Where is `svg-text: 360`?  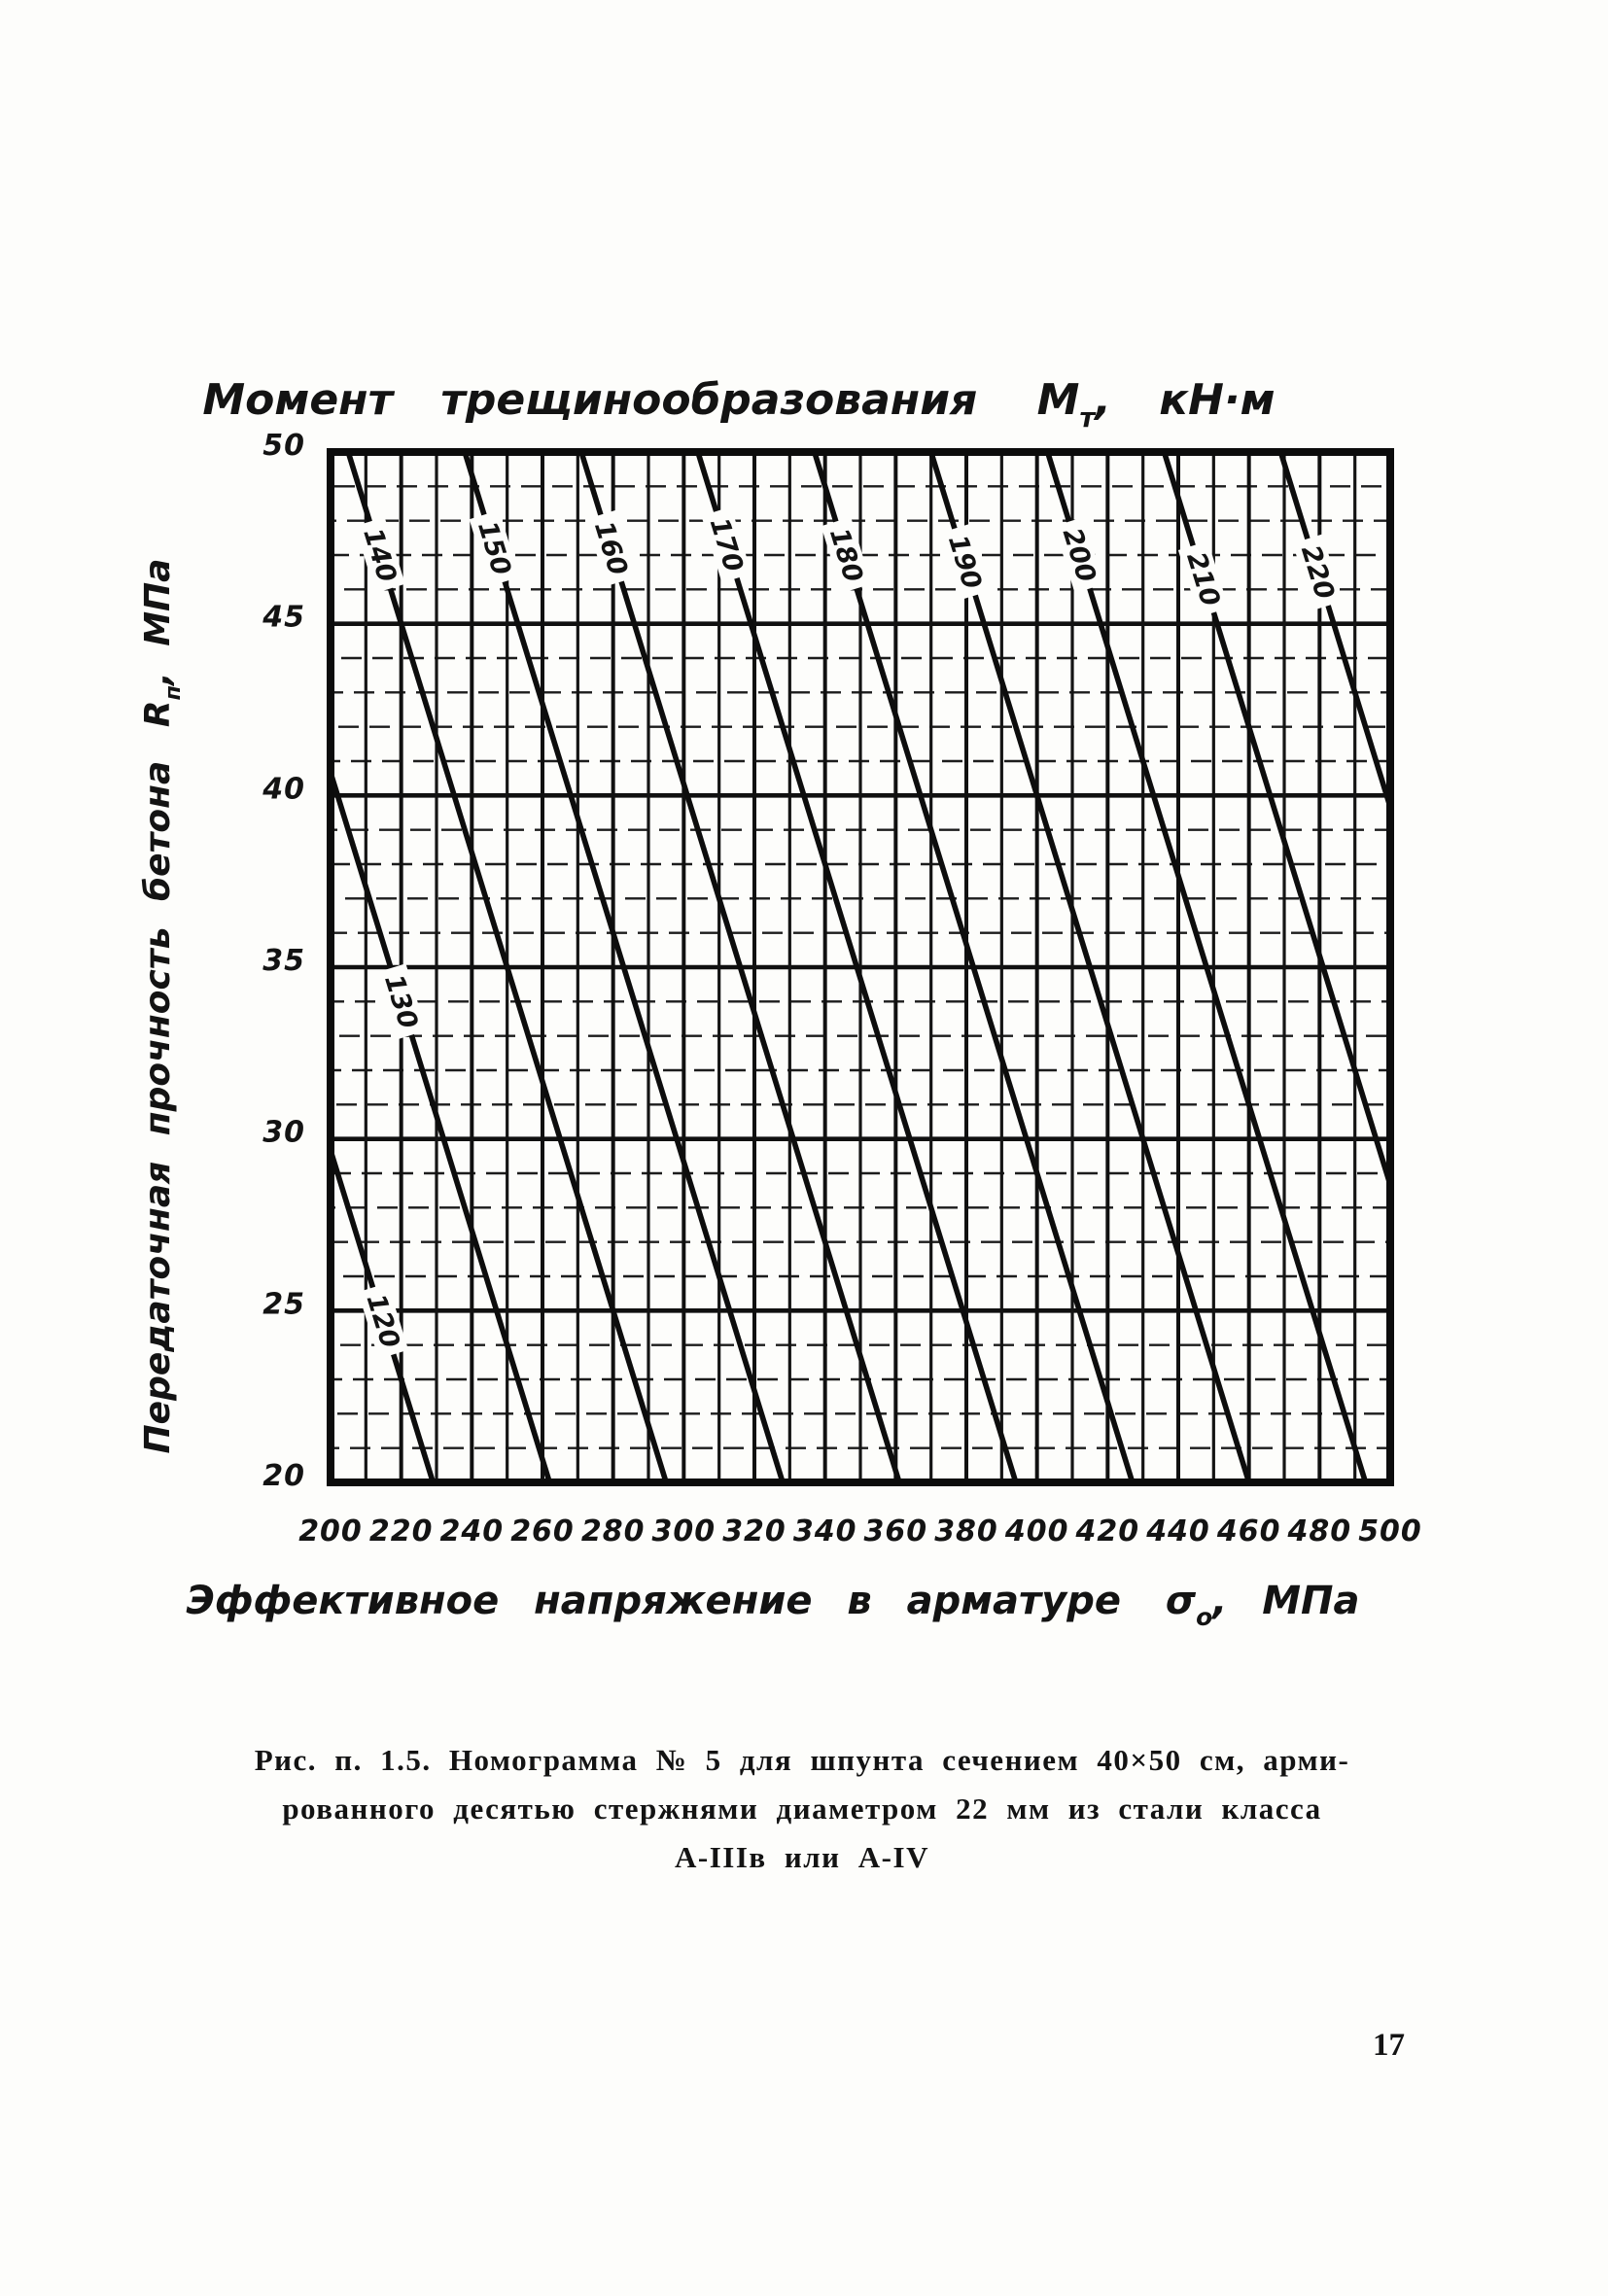 svg-text: 360 is located at coordinates (896, 1531).